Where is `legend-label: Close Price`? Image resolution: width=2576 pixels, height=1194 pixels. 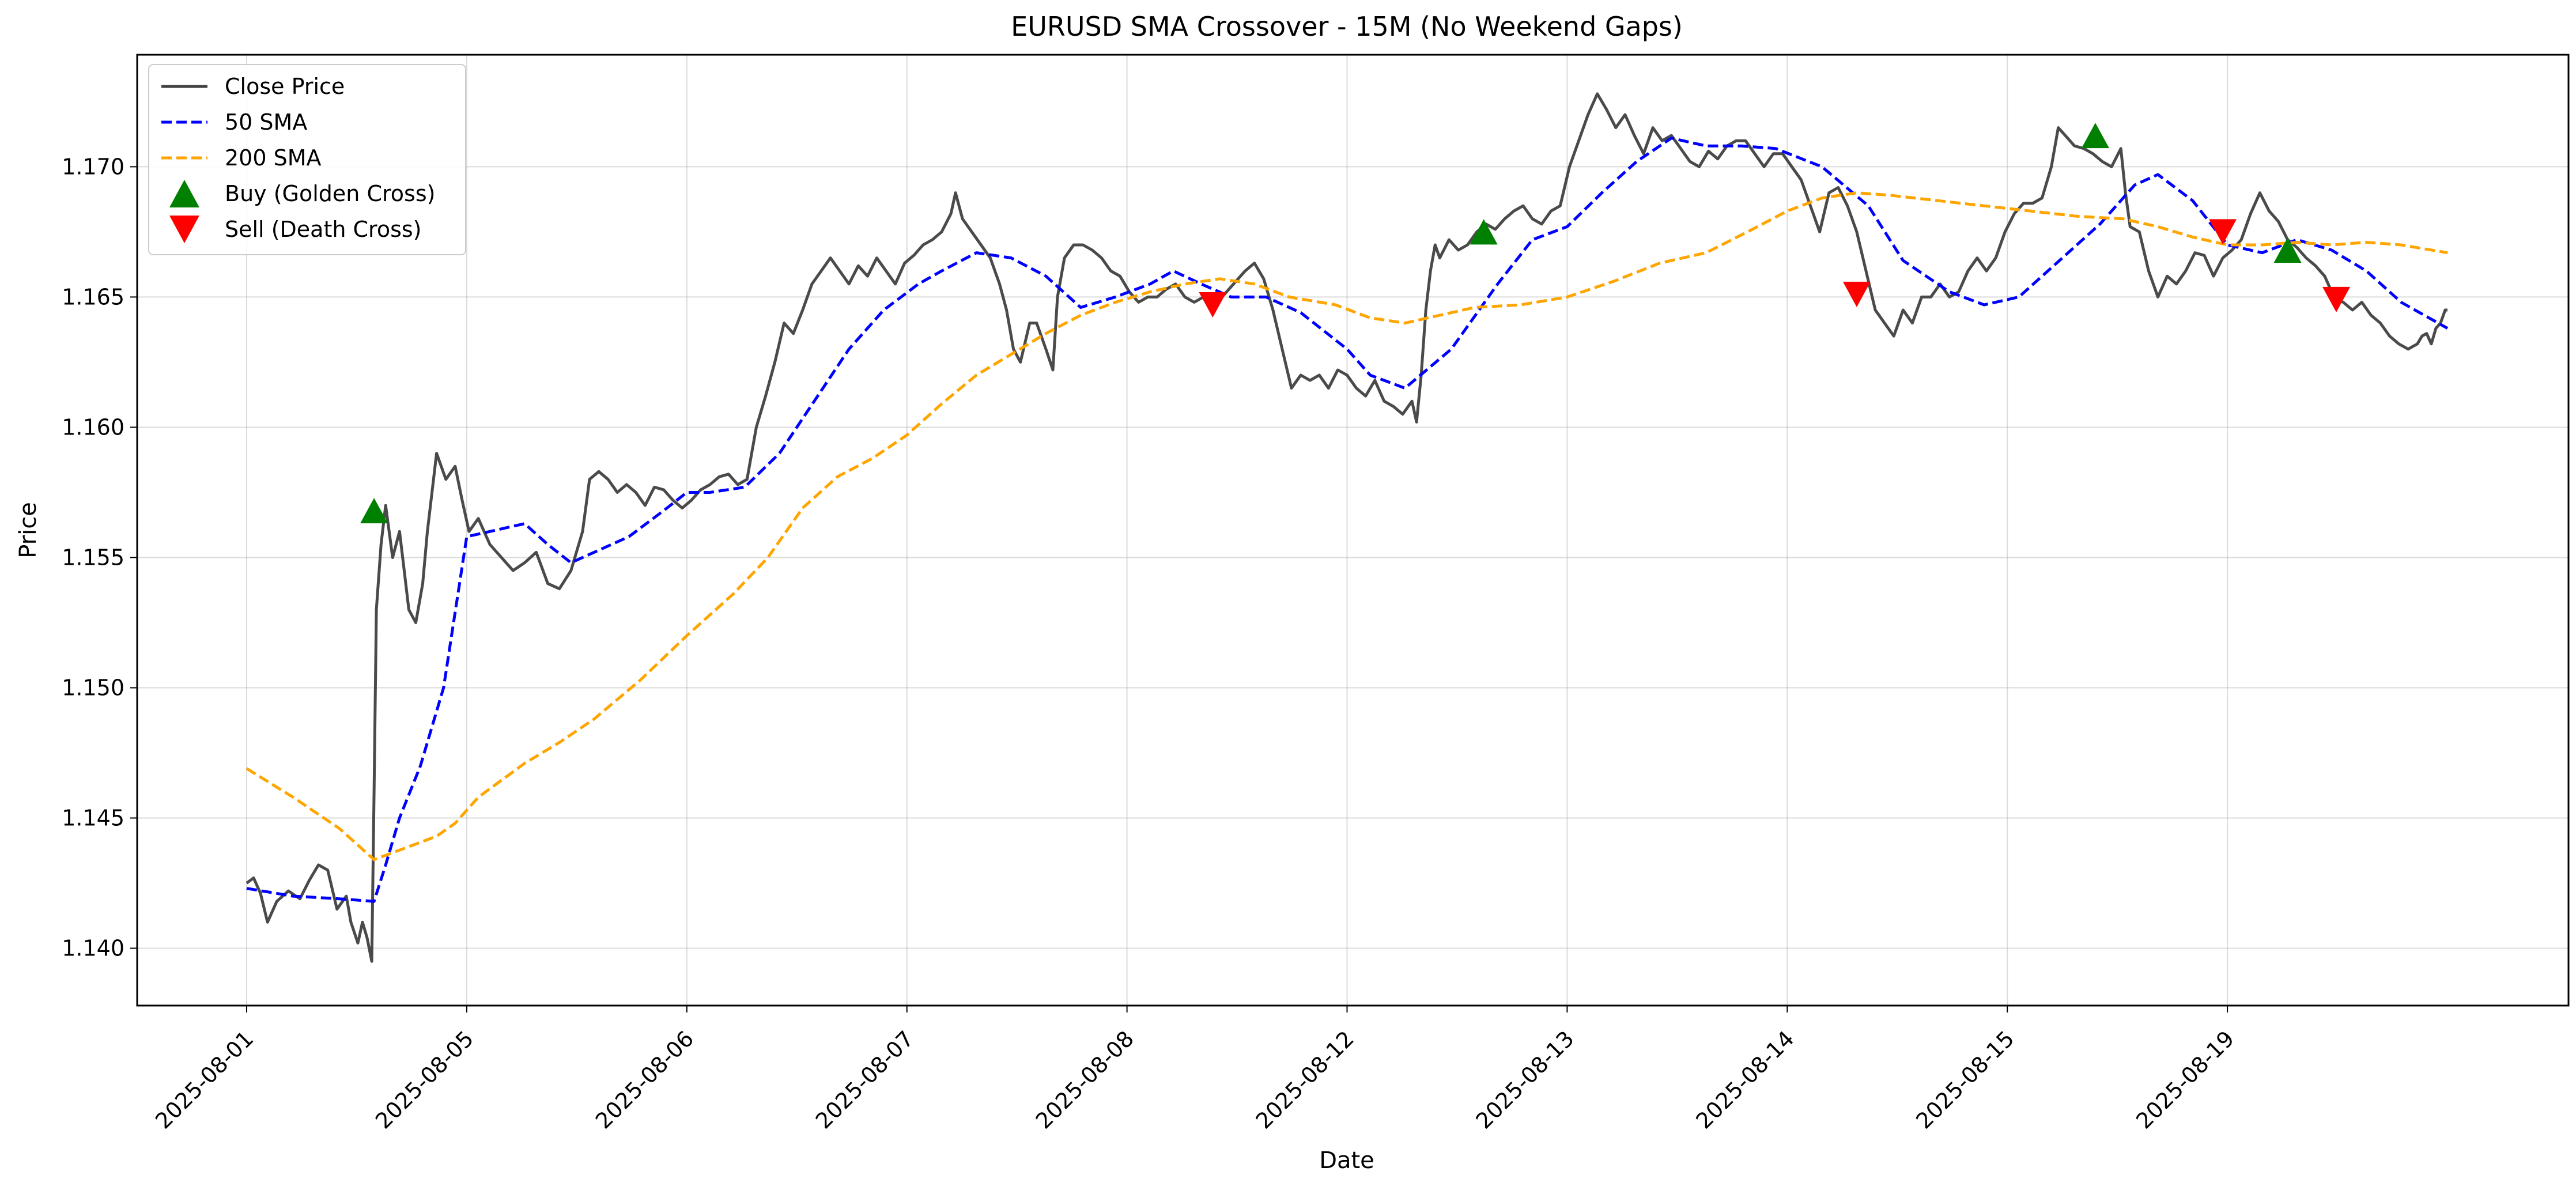
legend-label: Close Price is located at coordinates (285, 86).